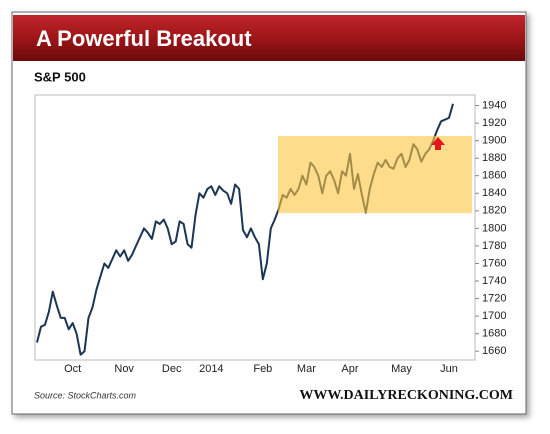  What do you see at coordinates (449, 369) in the screenshot?
I see `x-tick-label: Jun` at bounding box center [449, 369].